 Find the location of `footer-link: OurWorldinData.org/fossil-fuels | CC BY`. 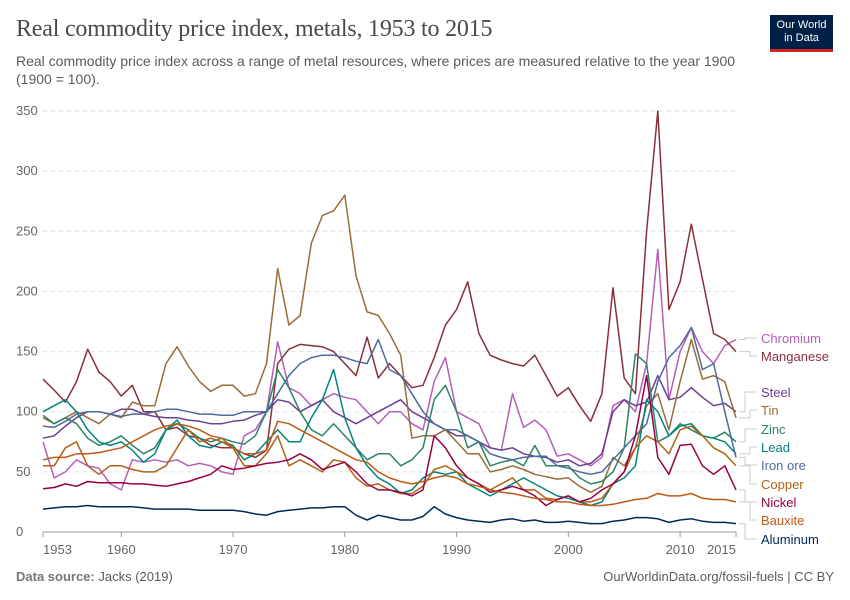

footer-link: OurWorldinData.org/fossil-fuels | CC BY is located at coordinates (718, 576).